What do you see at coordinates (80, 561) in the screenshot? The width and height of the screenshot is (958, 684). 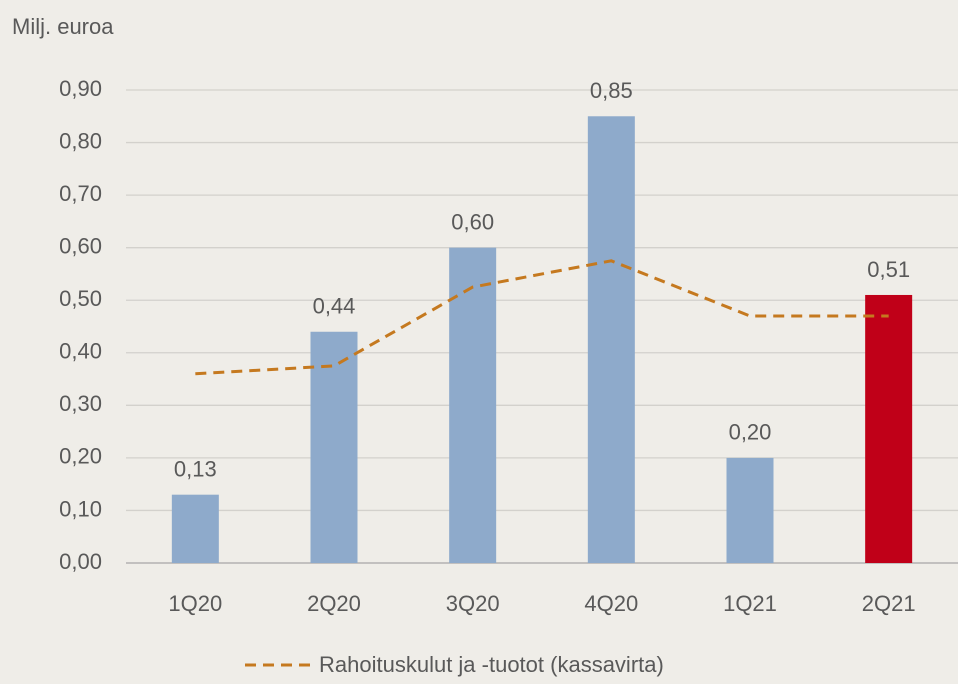 I see `y-tick-label: 0,00` at bounding box center [80, 561].